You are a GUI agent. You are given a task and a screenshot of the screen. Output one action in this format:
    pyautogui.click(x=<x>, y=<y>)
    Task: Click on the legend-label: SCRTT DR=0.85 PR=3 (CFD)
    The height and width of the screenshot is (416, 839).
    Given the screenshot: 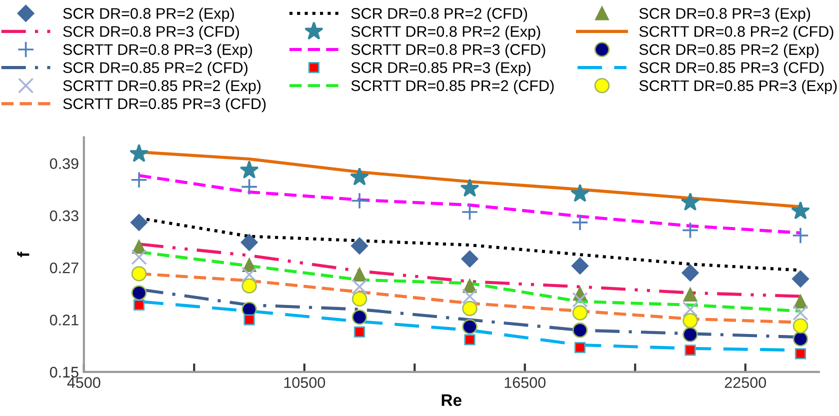 What is the action you would take?
    pyautogui.click(x=164, y=105)
    